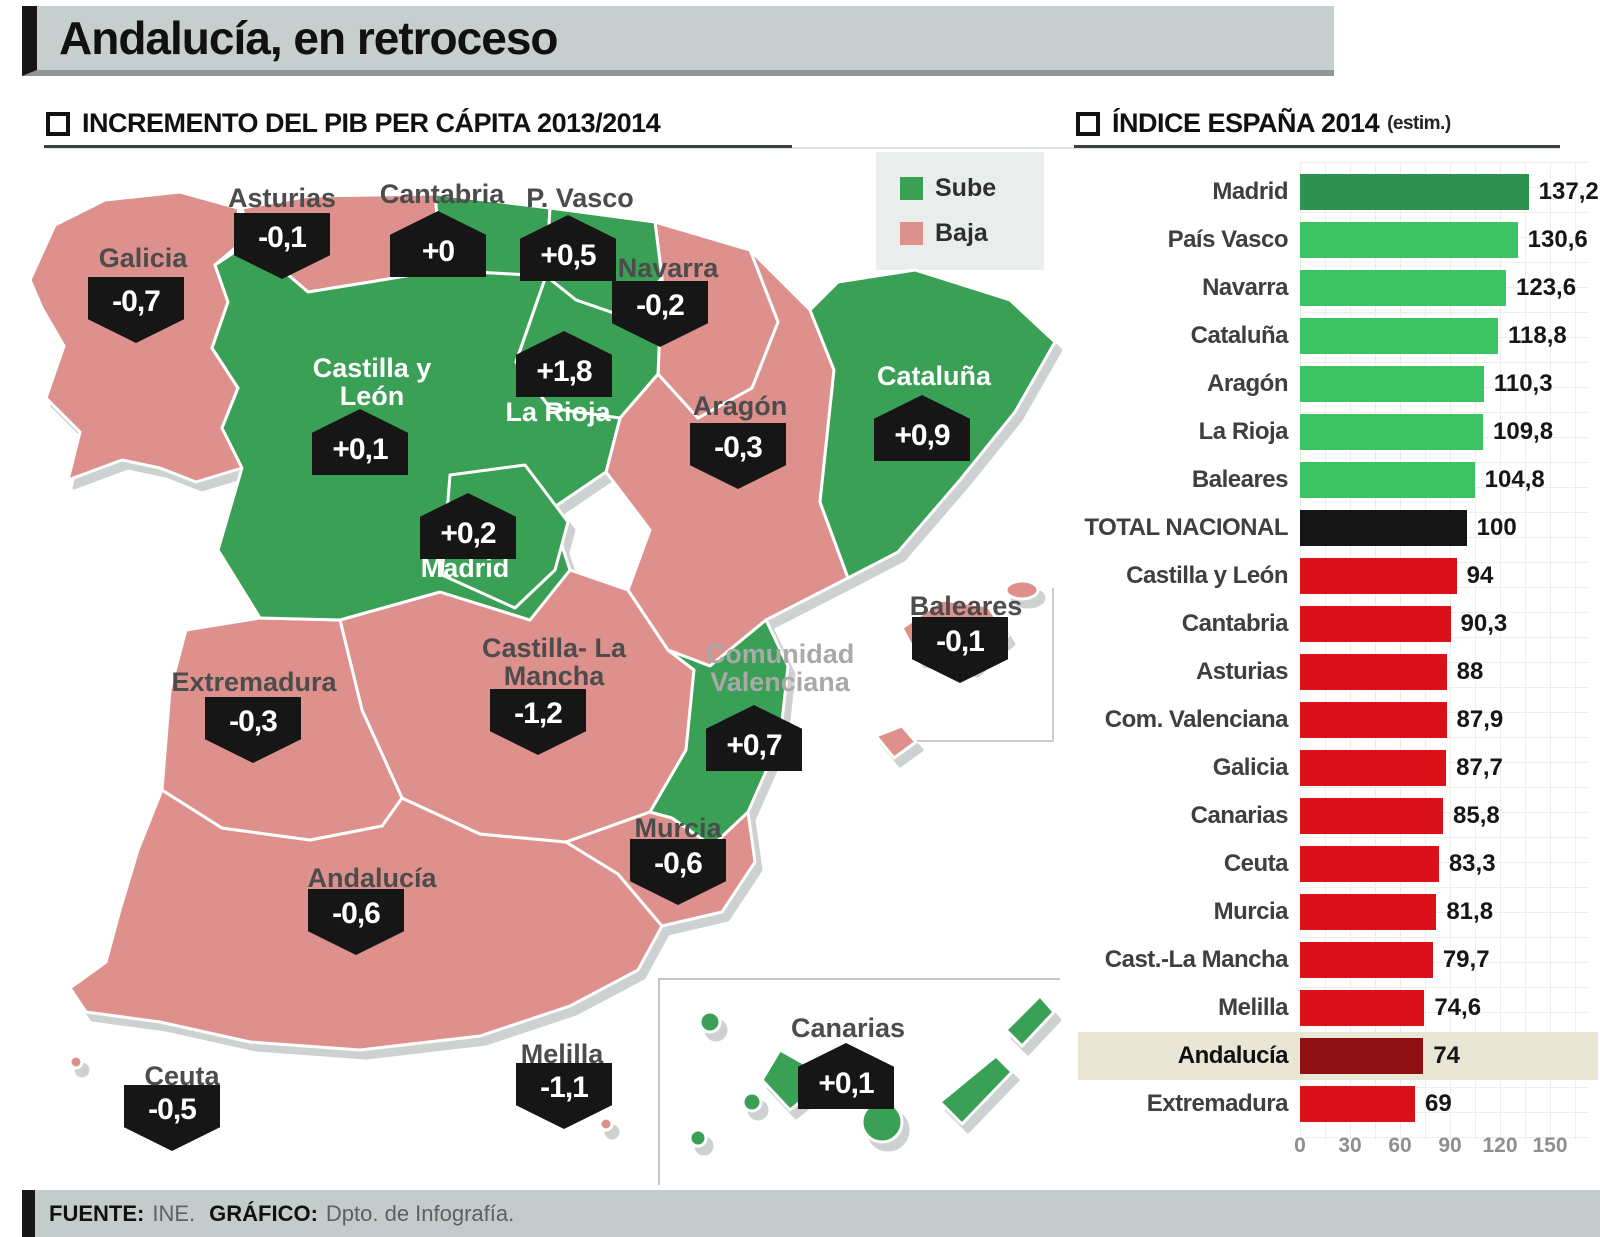 Image resolution: width=1600 pixels, height=1237 pixels. I want to click on chart-row-track: 69, so click(1449, 1104).